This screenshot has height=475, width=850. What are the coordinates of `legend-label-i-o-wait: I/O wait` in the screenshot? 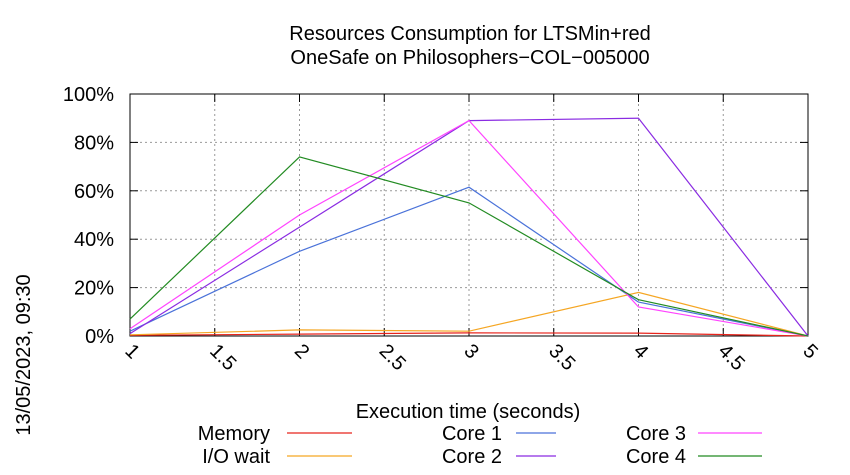 It's located at (236, 457).